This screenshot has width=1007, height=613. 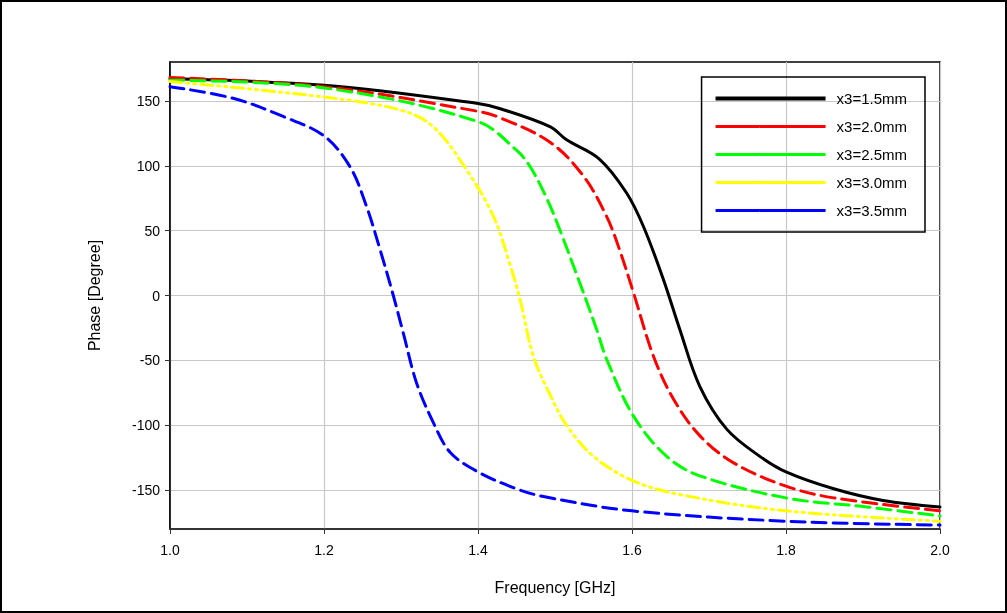 What do you see at coordinates (156, 295) in the screenshot?
I see `y-tick-label: 0` at bounding box center [156, 295].